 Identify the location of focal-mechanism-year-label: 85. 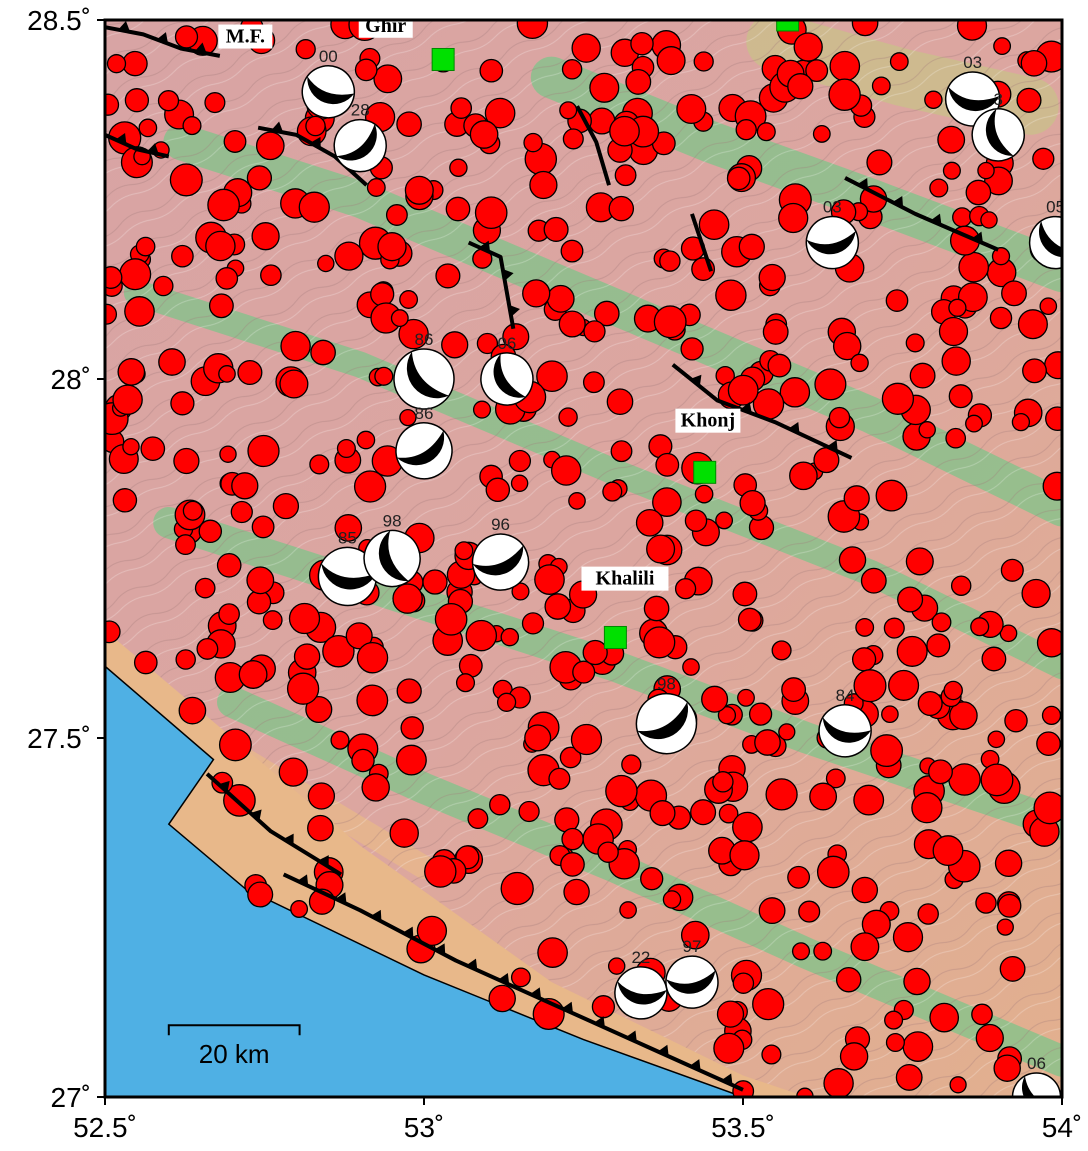
(347, 537).